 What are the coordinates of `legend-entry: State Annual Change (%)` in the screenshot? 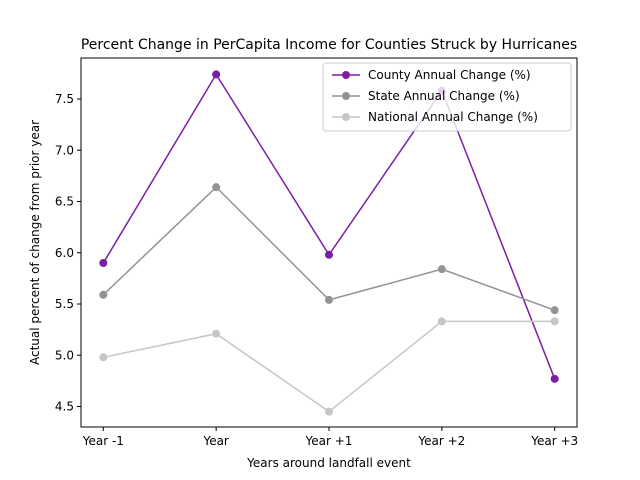 It's located at (444, 96).